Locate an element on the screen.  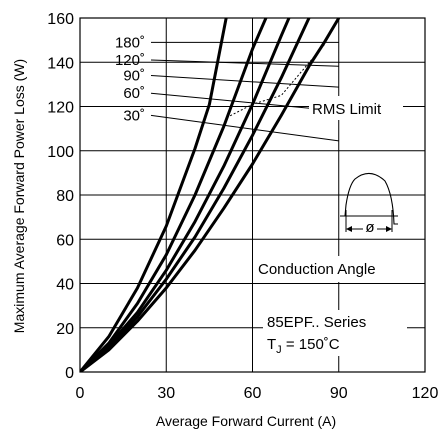
x-tick-label: 120 is located at coordinates (425, 393).